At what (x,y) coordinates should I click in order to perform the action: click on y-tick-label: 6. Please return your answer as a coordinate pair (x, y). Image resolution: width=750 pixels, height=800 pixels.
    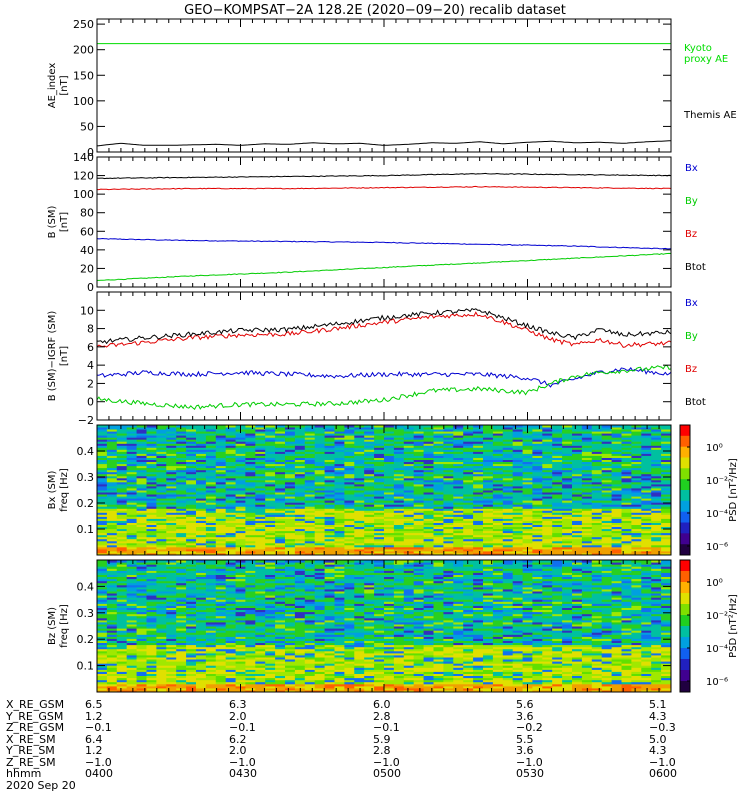
    Looking at the image, I should click on (90, 347).